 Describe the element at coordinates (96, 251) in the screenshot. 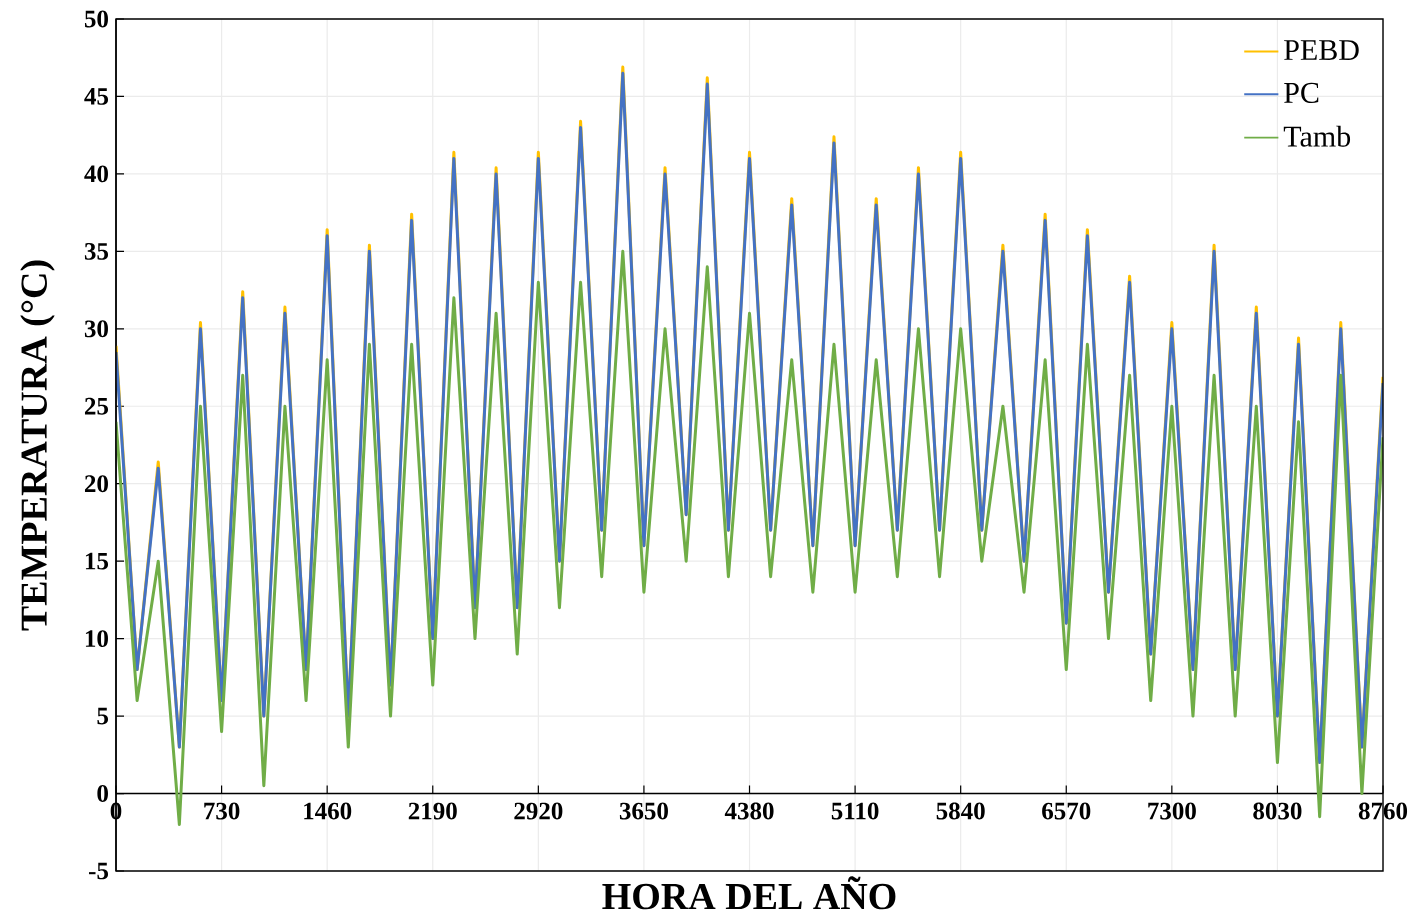

I see `y-tick-label: 35` at that location.